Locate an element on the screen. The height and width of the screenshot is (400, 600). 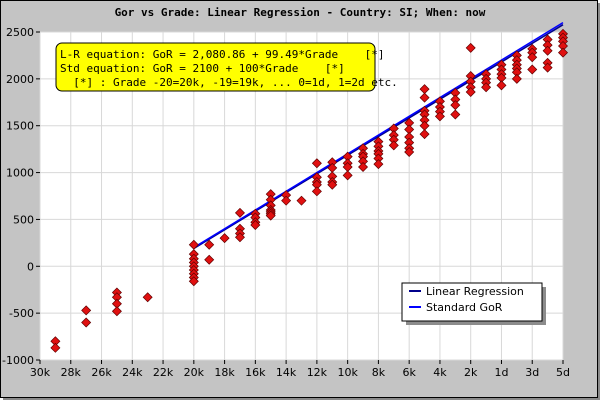
y-tick-label: 2000 is located at coordinates (20, 79).